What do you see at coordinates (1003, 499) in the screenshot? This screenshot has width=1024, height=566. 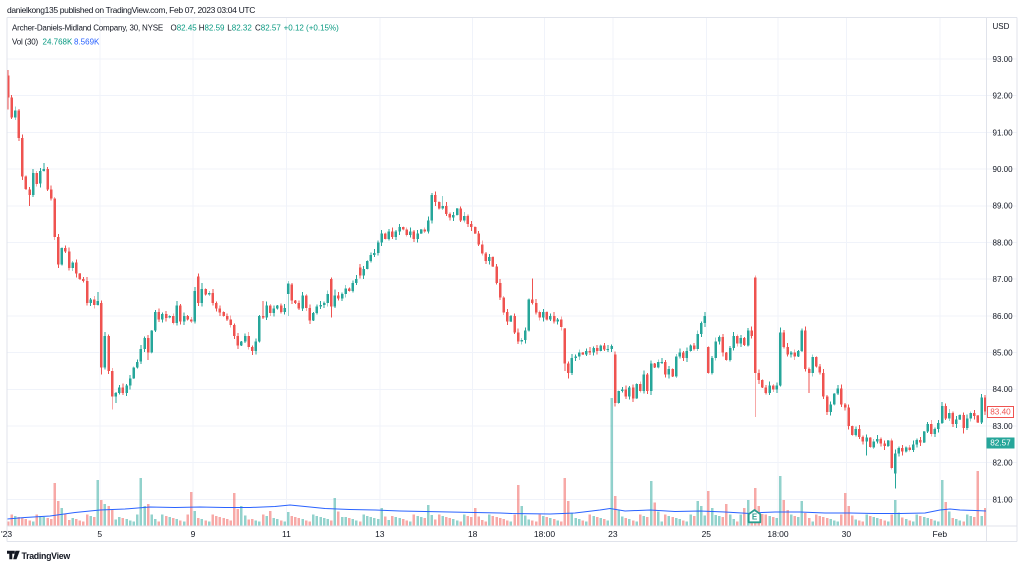 I see `svg-text: 81.00` at bounding box center [1003, 499].